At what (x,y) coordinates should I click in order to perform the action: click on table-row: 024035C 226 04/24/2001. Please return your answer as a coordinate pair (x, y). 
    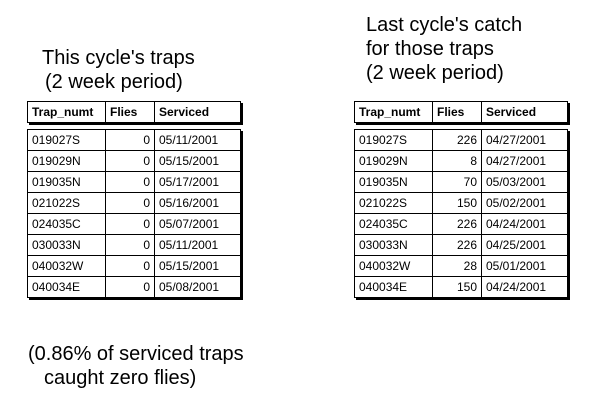
    Looking at the image, I should click on (461, 224).